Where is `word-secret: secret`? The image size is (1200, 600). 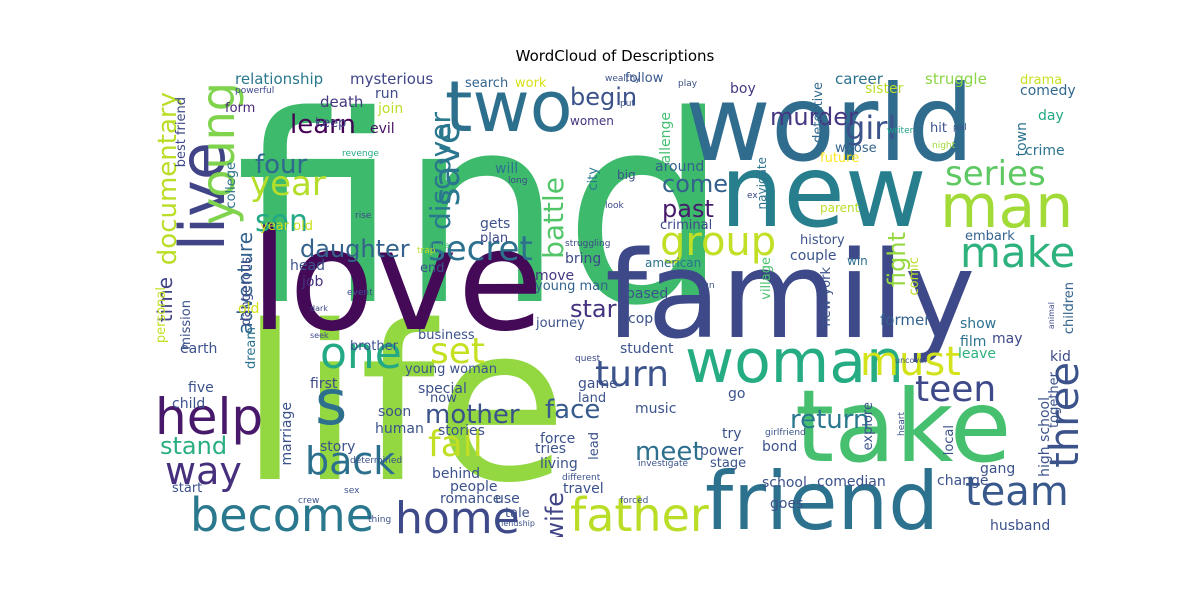
word-secret: secret is located at coordinates (480, 249).